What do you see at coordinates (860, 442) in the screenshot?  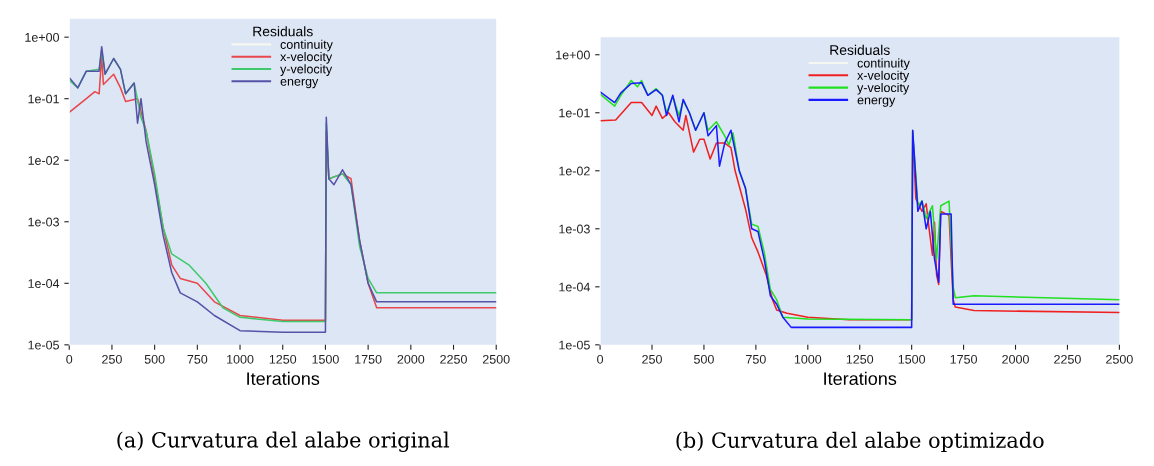 I see `text: (b) Curvatura del alabe optimizado` at bounding box center [860, 442].